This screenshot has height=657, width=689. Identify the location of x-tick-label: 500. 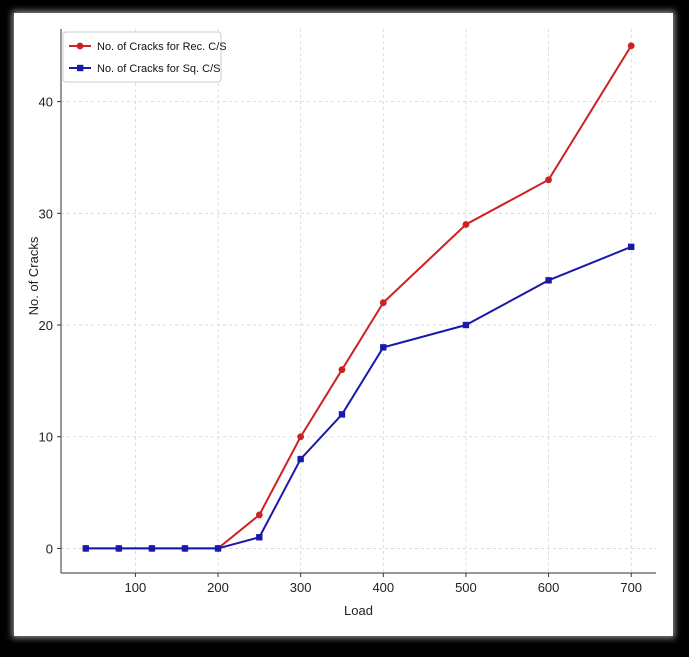
(466, 587).